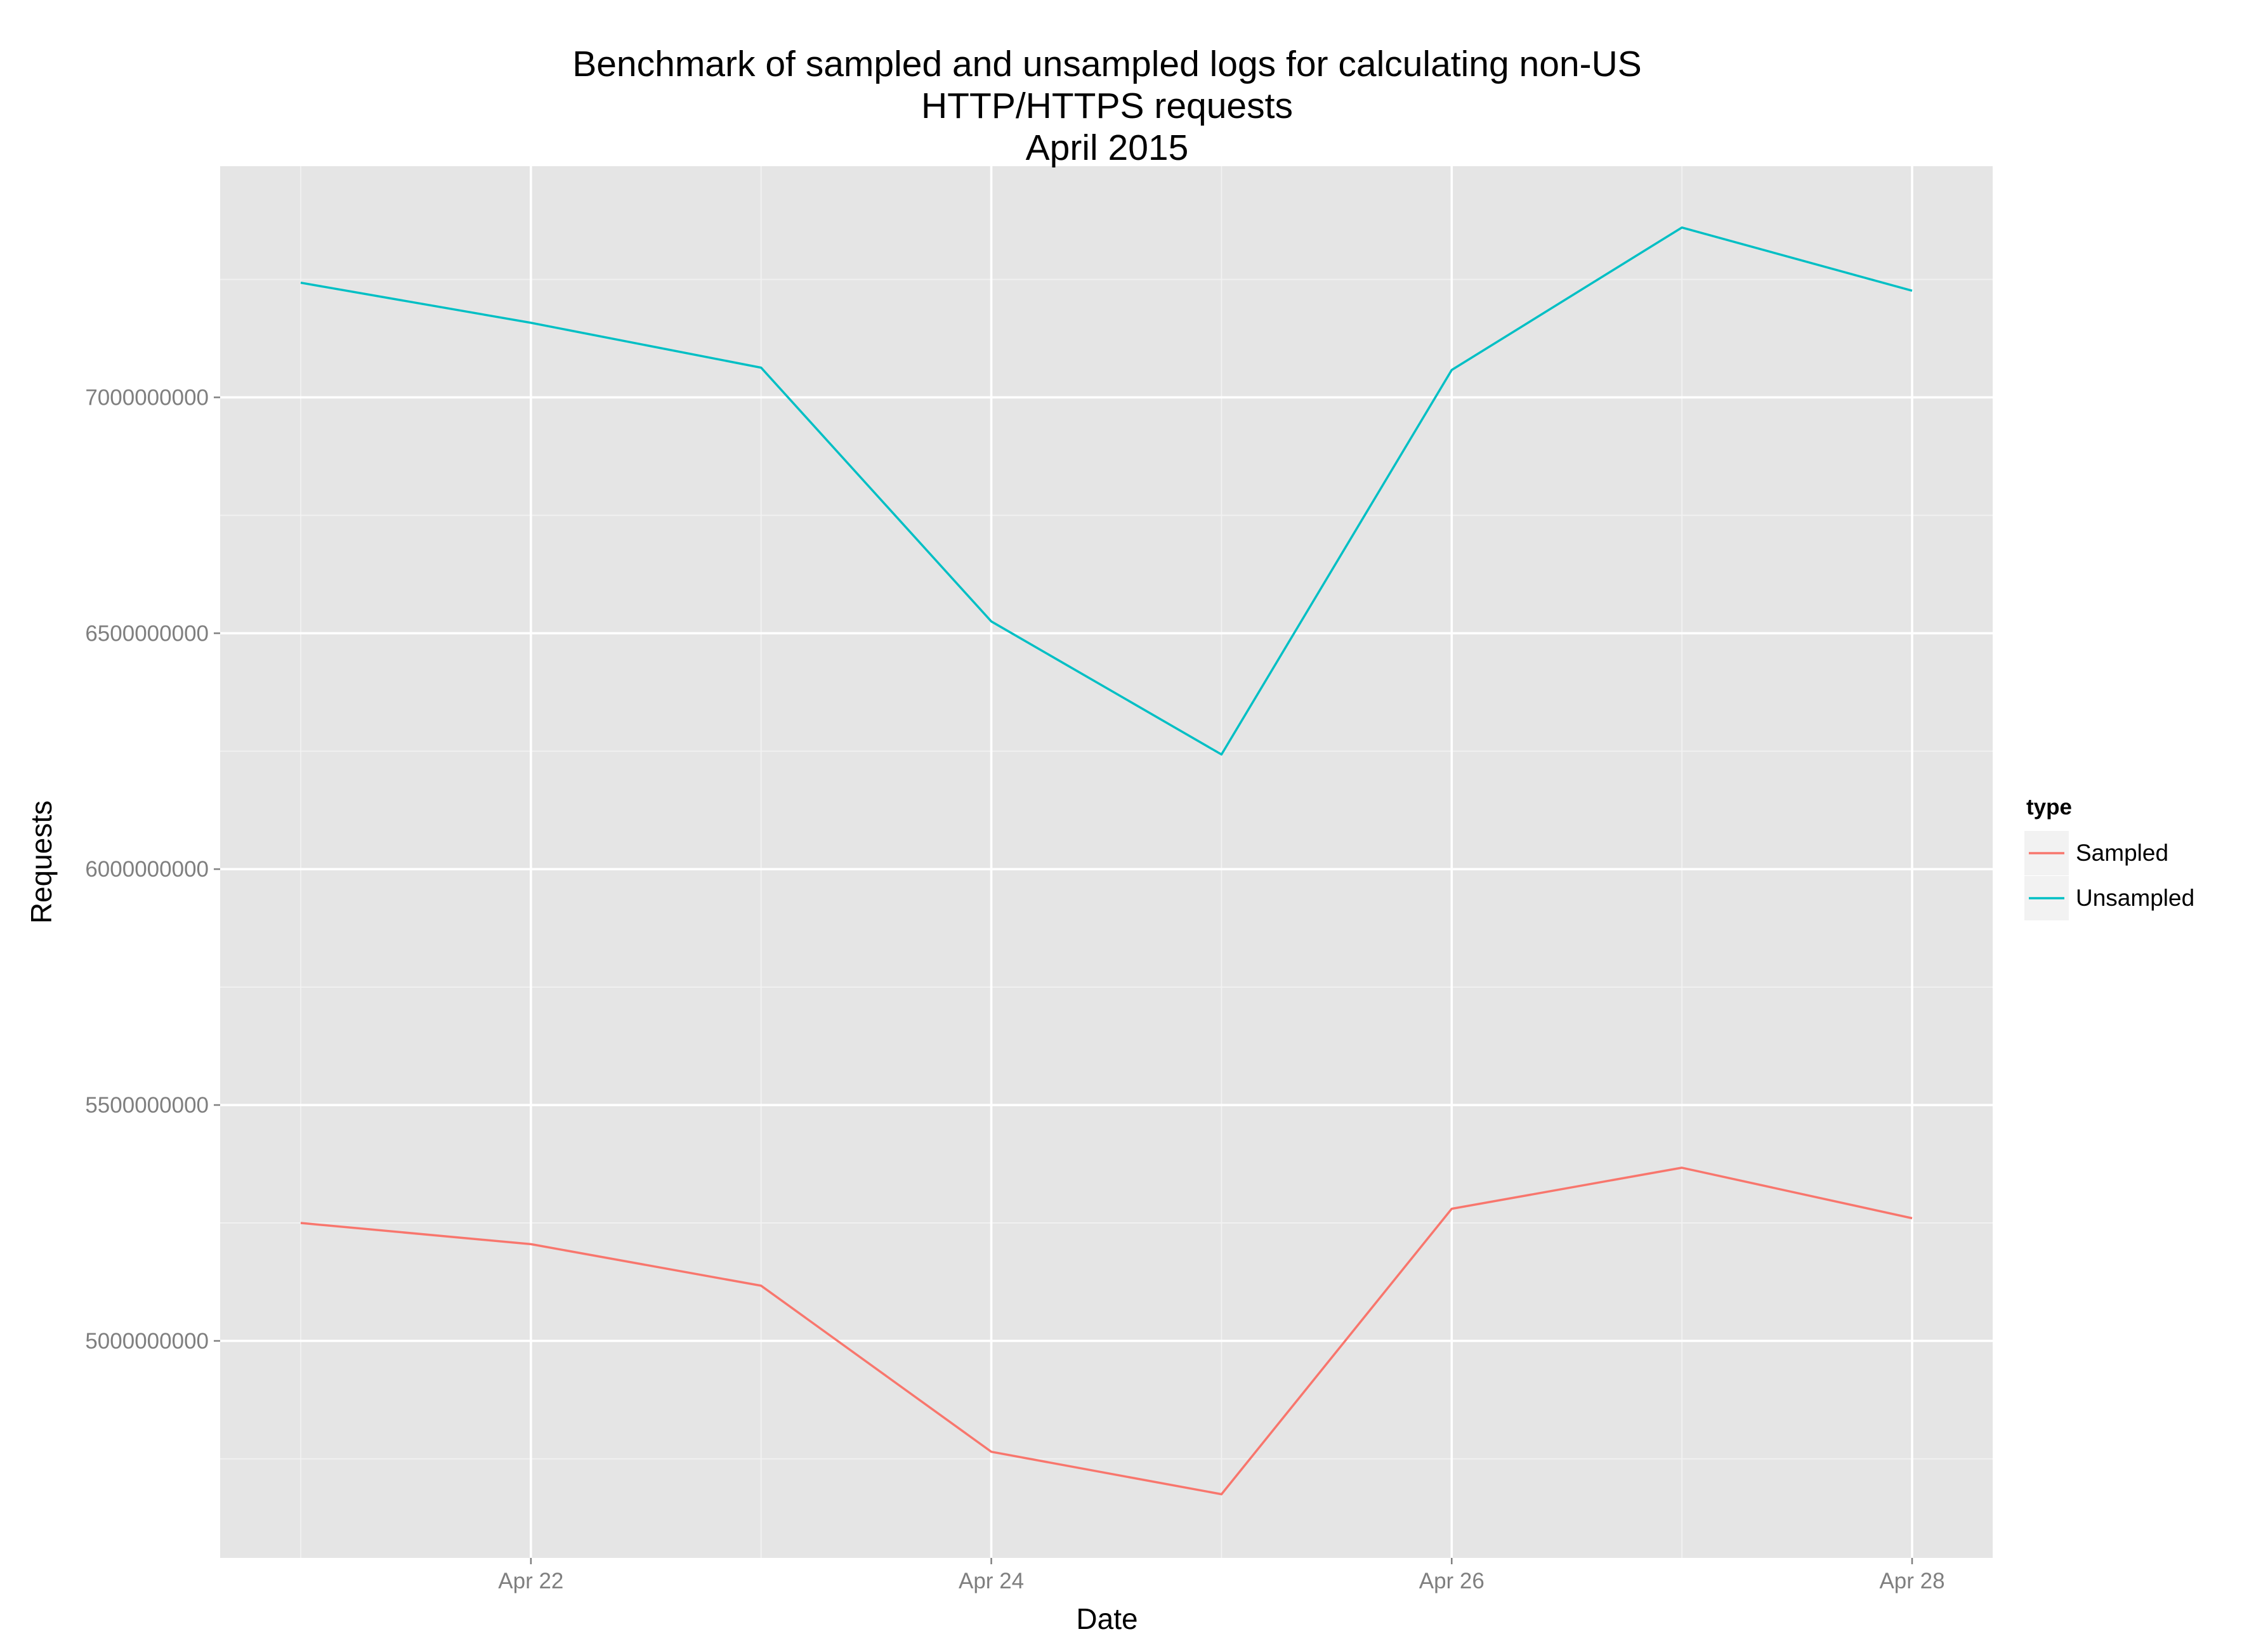 Image resolution: width=2268 pixels, height=1641 pixels. What do you see at coordinates (991, 1581) in the screenshot?
I see `x-tick-label: Apr 24` at bounding box center [991, 1581].